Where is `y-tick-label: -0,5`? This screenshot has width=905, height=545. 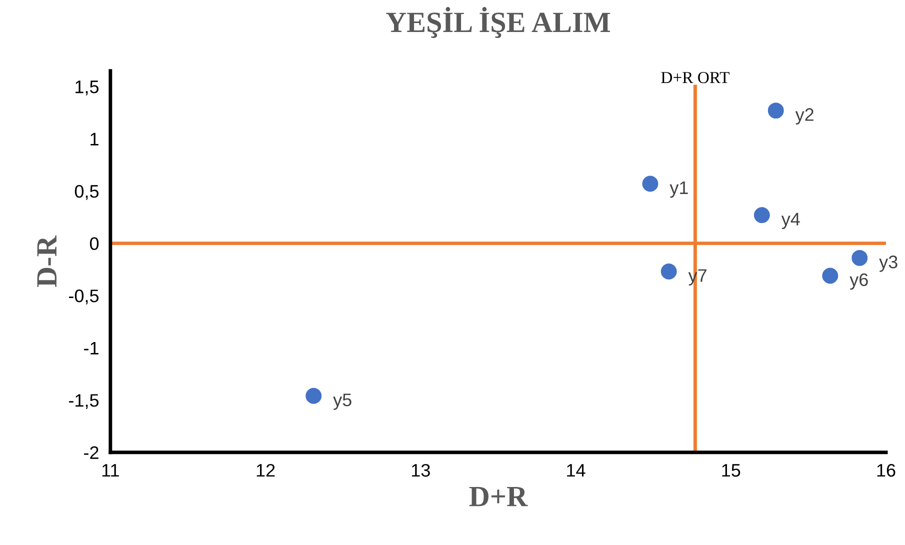
y-tick-label: -0,5 is located at coordinates (83, 297).